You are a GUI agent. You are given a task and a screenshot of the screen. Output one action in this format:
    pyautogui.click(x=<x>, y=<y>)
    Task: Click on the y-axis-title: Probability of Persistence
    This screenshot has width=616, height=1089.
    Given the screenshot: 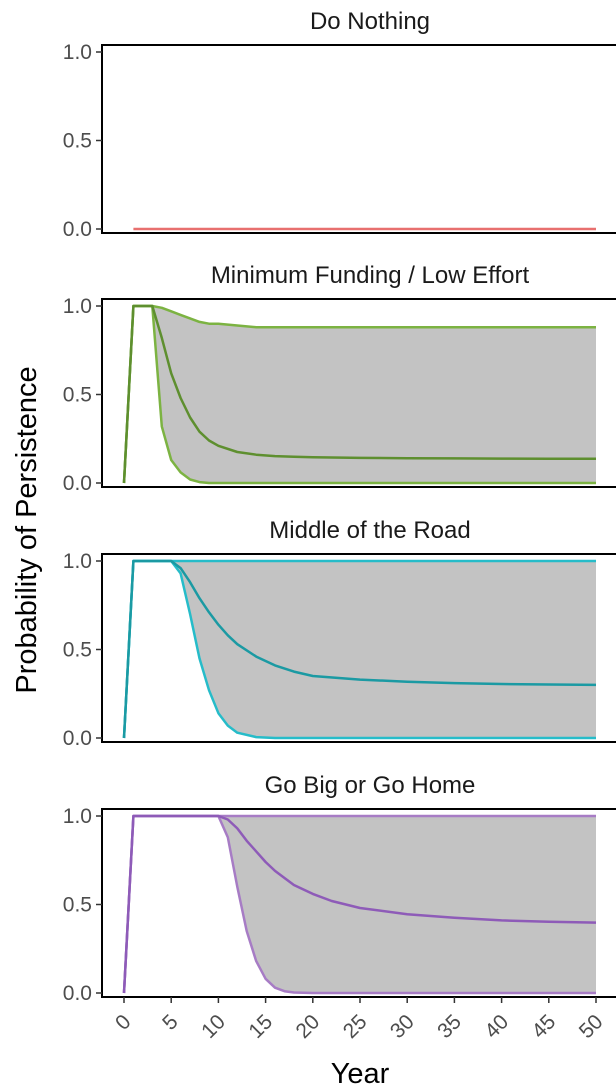 What is the action you would take?
    pyautogui.click(x=27, y=529)
    